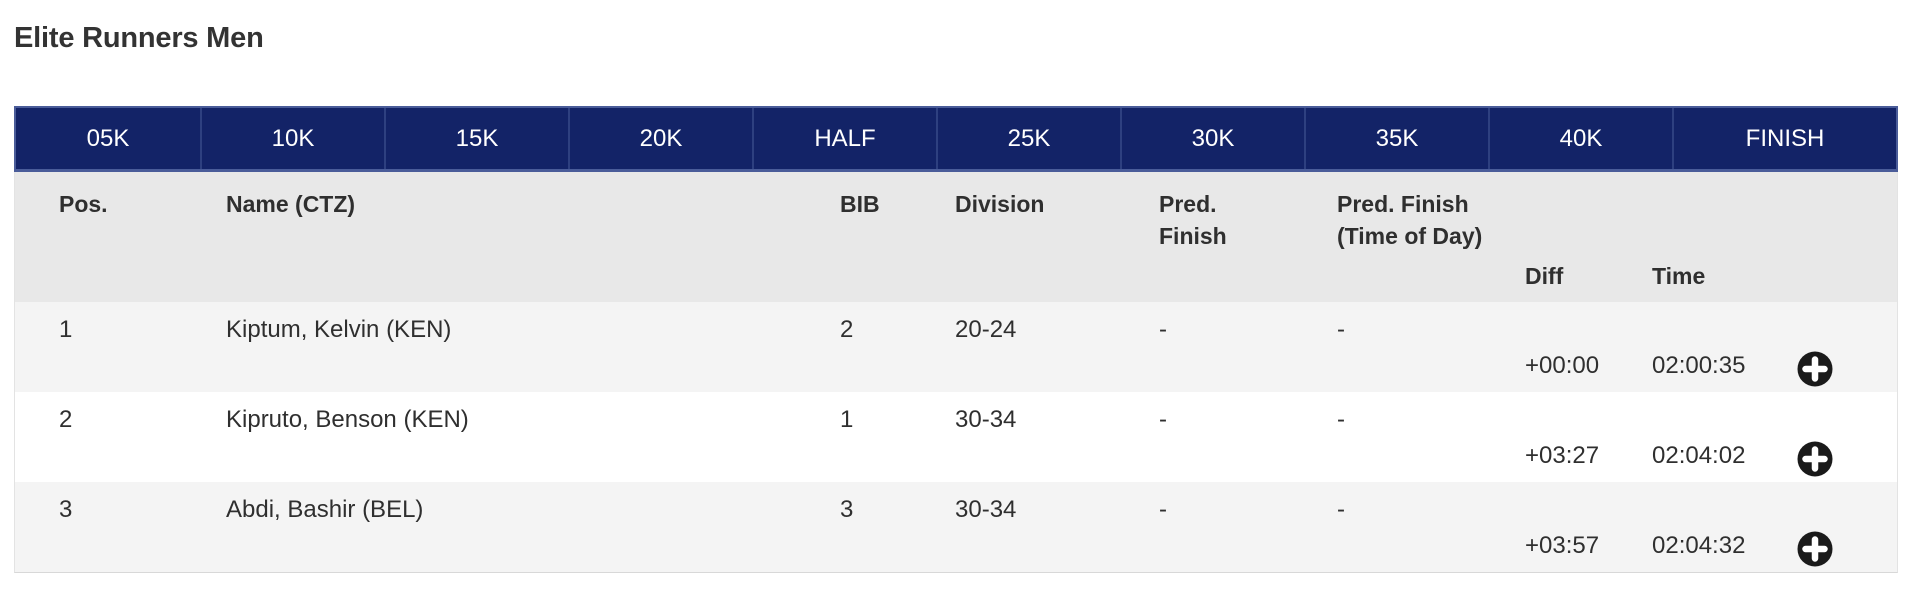 This screenshot has width=1914, height=606. Describe the element at coordinates (1679, 276) in the screenshot. I see `header-time: Time` at that location.